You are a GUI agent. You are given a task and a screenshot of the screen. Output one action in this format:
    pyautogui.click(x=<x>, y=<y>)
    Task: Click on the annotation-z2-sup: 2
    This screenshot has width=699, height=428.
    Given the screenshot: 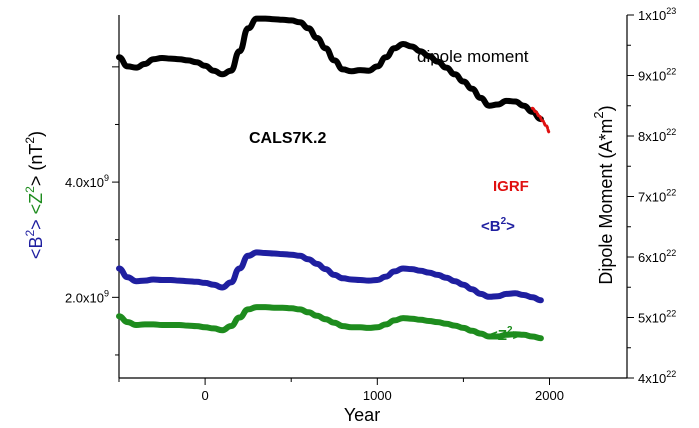 What is the action you would take?
    pyautogui.click(x=510, y=330)
    